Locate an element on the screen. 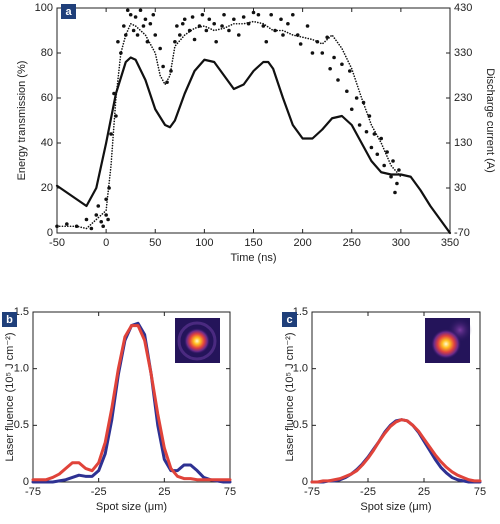  x-axis-label: Time (ns) is located at coordinates (253, 258).